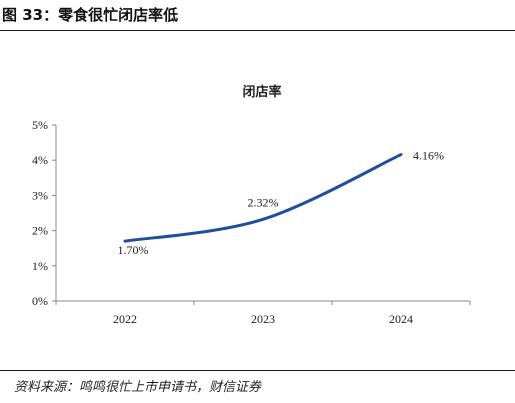 The image size is (515, 403). Describe the element at coordinates (263, 202) in the screenshot. I see `data-label: 2.32%` at that location.